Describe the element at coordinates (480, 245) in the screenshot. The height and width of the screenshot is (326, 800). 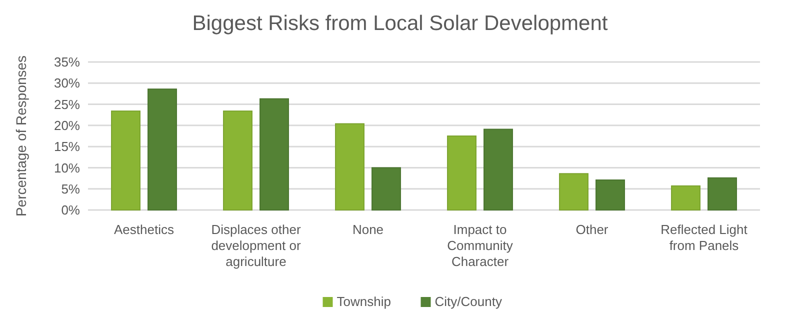
I see `x-tick-label: Impact to Community Character` at that location.